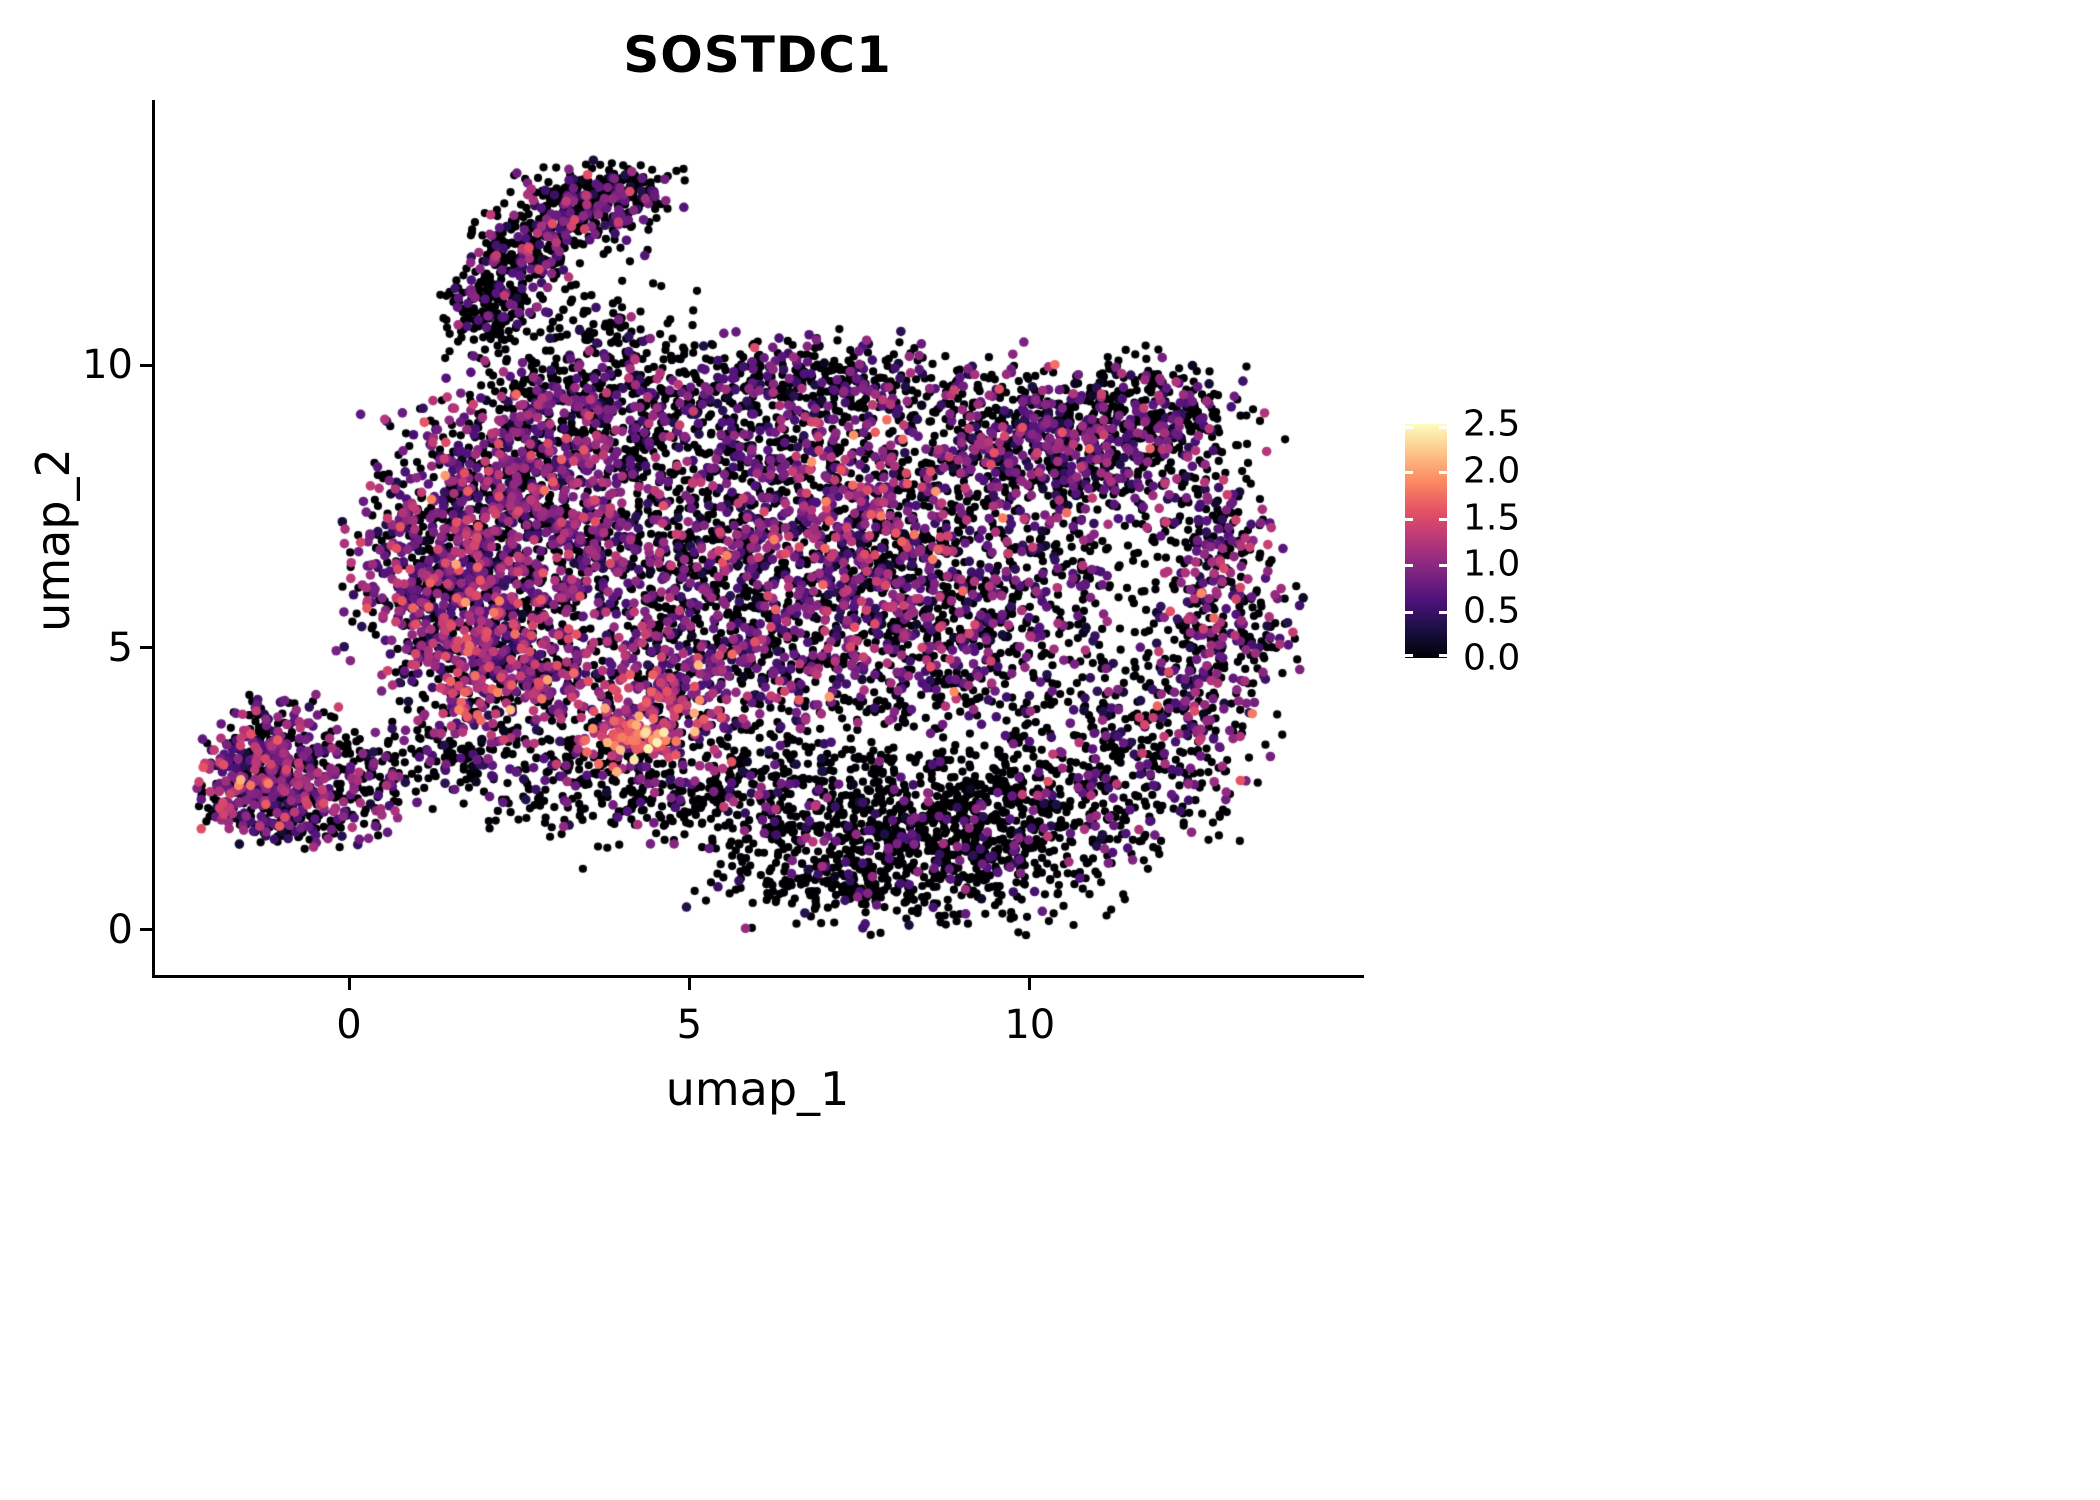 The height and width of the screenshot is (1500, 2100). Describe the element at coordinates (1492, 564) in the screenshot. I see `colorbar-tick-label: 1.0` at that location.